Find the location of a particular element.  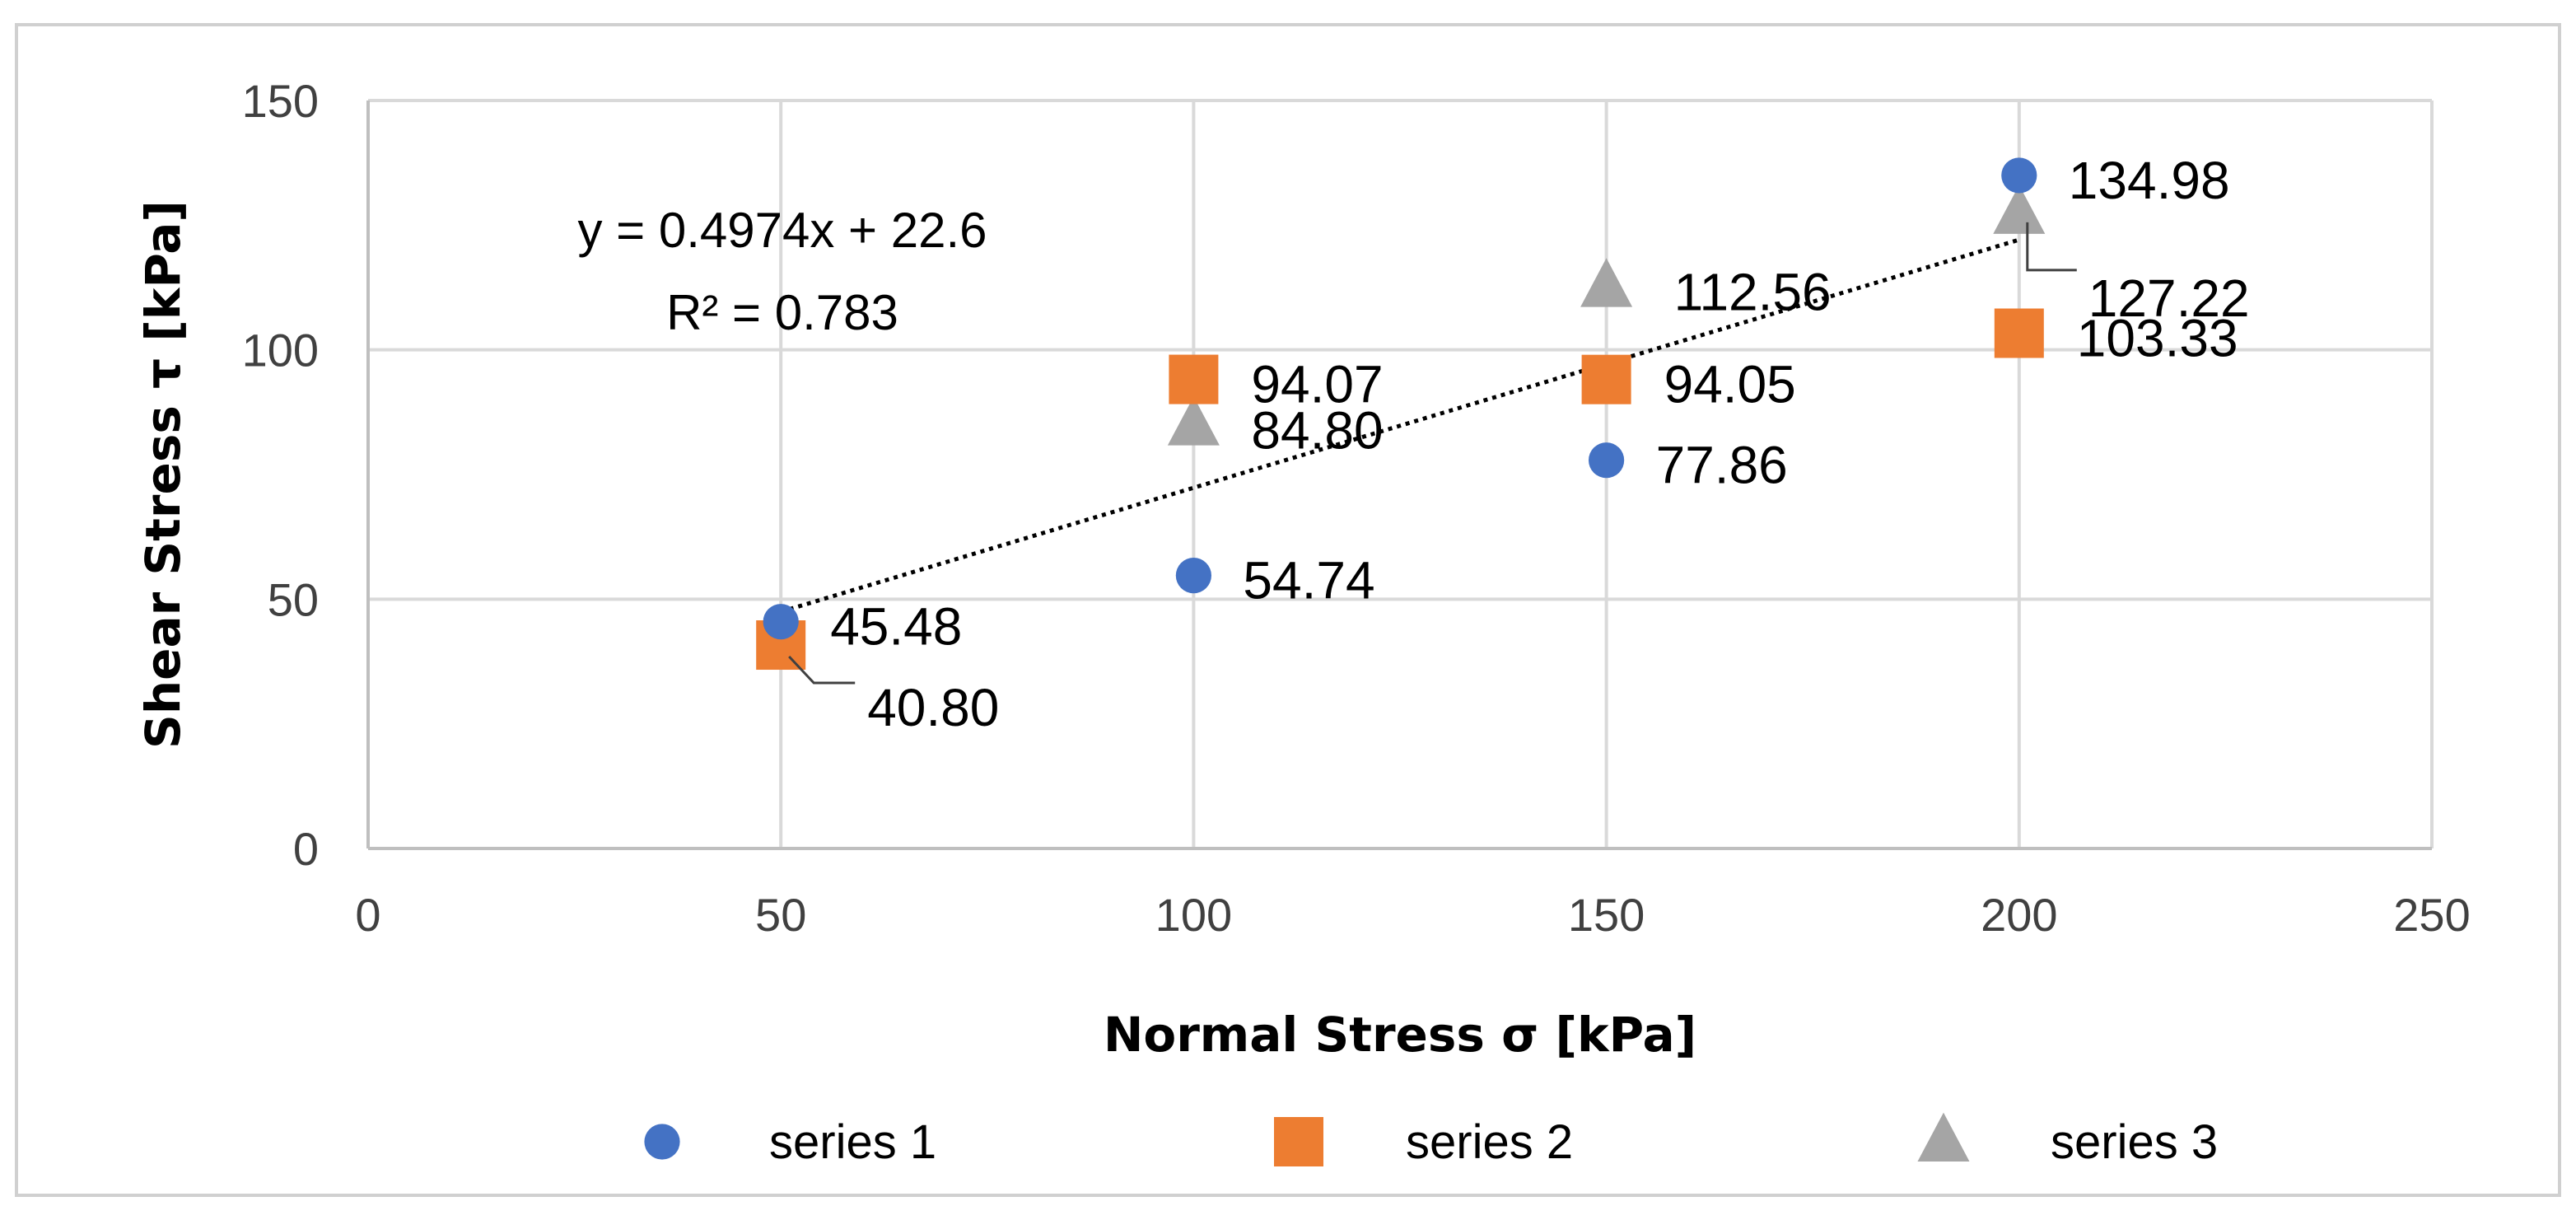

data-label: 134.98 is located at coordinates (2149, 180).